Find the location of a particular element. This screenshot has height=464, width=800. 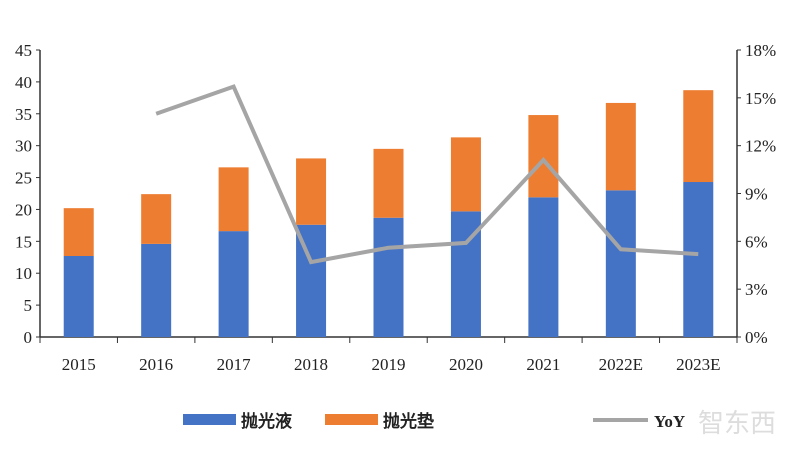

x-tick-label: 2019 is located at coordinates (389, 364).